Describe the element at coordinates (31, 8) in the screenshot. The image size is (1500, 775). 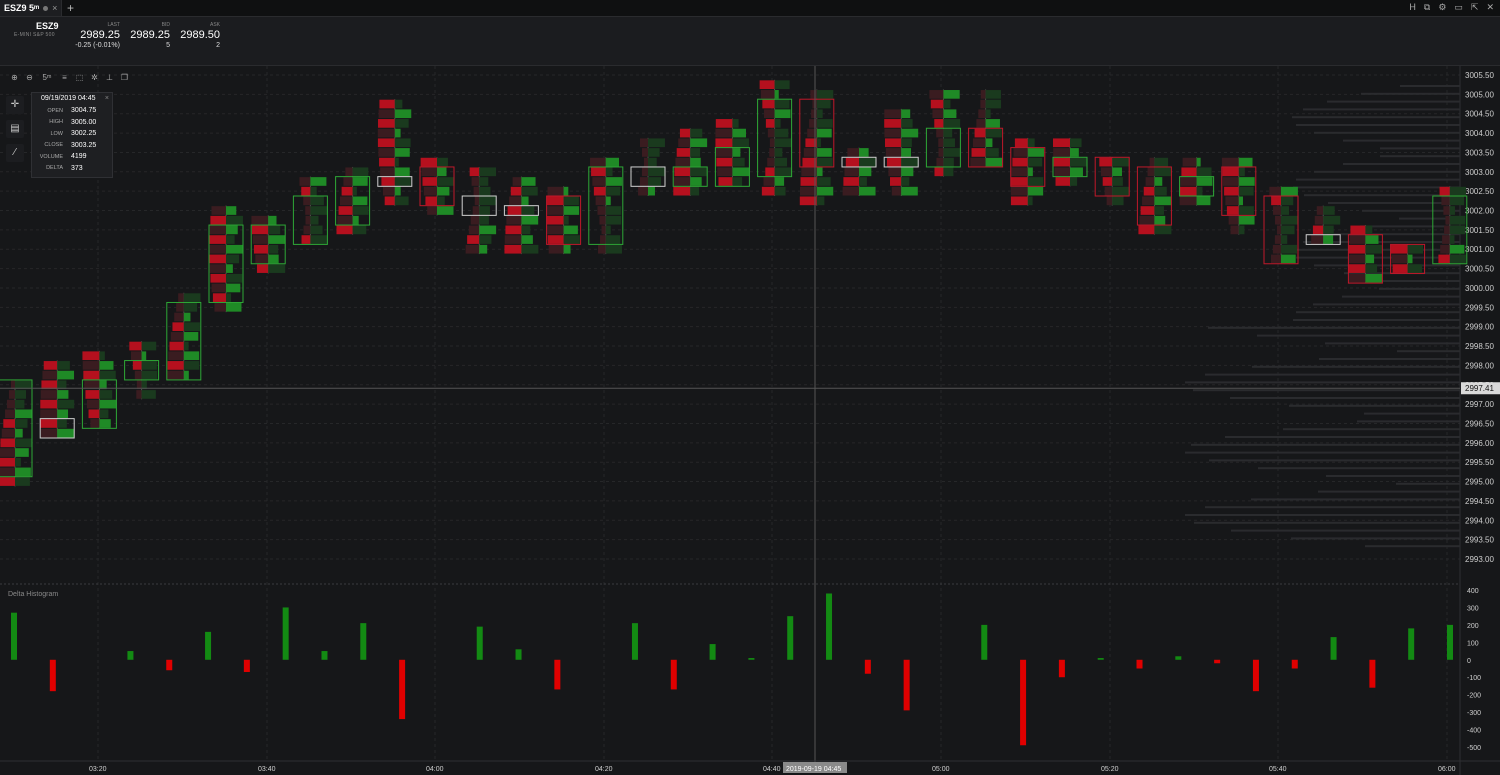
I see `chart-tab: ESZ9 5ᵐ ×` at that location.